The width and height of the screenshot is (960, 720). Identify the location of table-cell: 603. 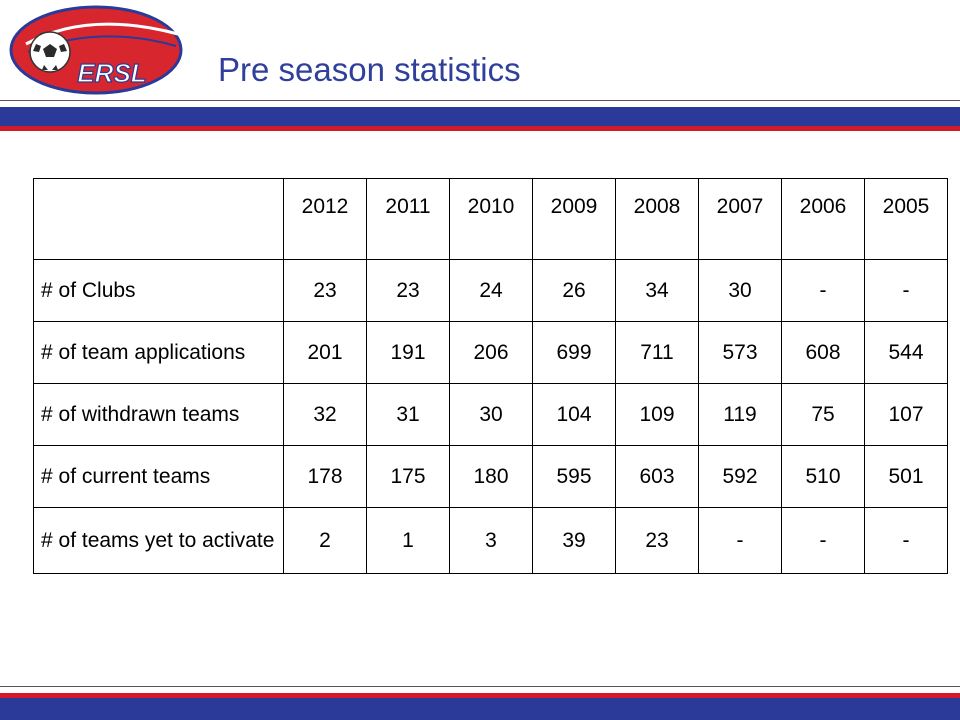
(657, 476).